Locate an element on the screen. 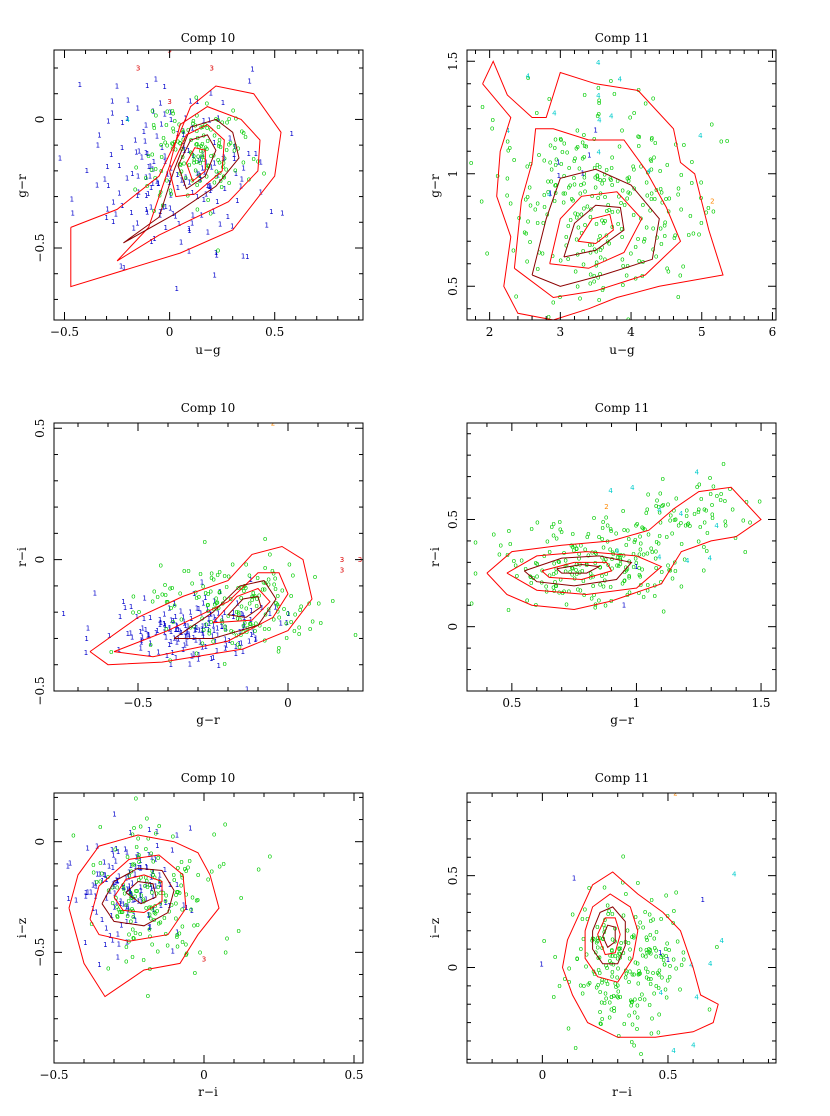 This screenshot has height=1116, width=830. panel-4-xlabel: g−r is located at coordinates (622, 720).